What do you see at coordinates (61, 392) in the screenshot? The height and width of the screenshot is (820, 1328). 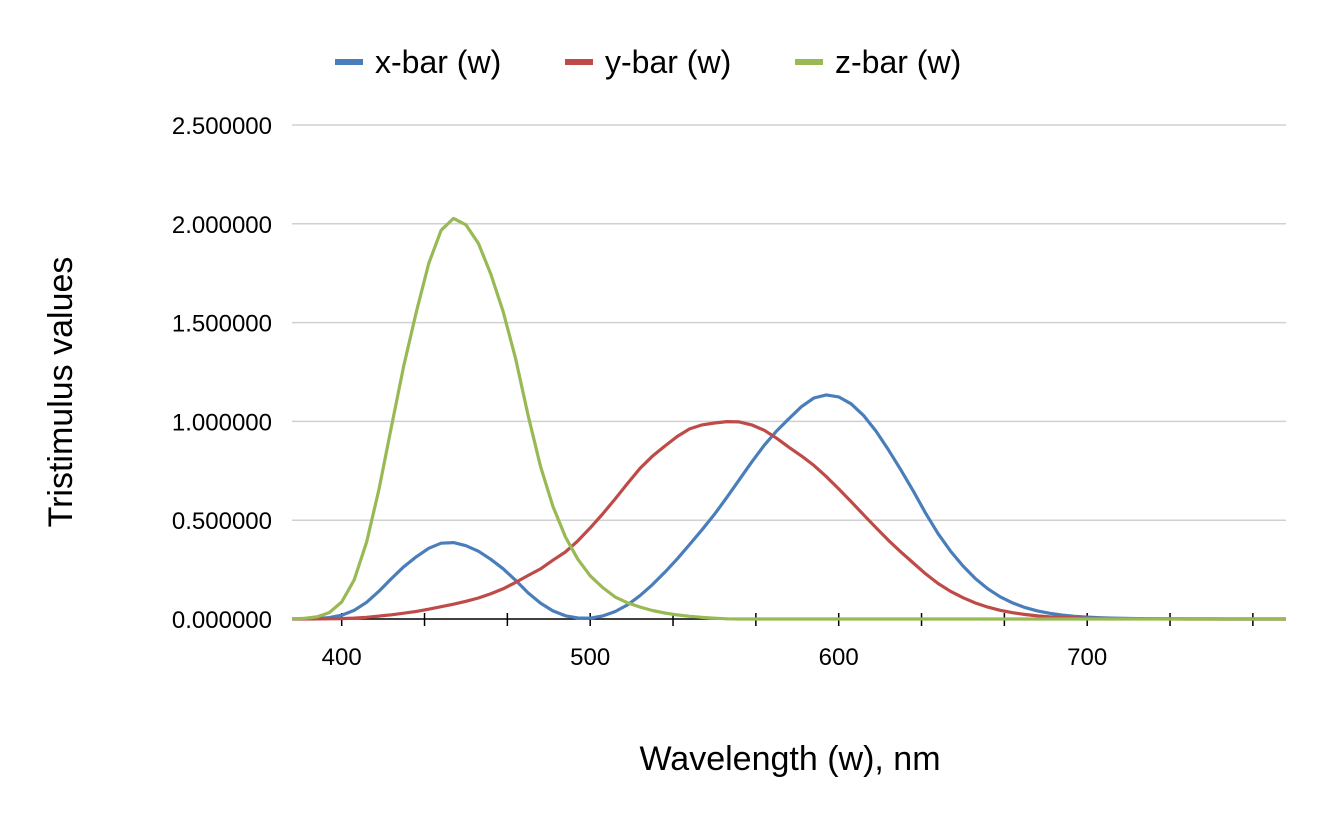 I see `y-axis-title: Tristimulus values` at bounding box center [61, 392].